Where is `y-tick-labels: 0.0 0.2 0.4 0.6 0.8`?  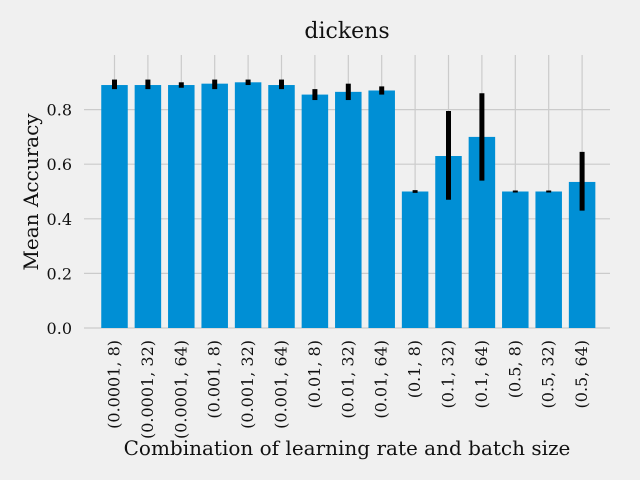 y-tick-labels: 0.0 0.2 0.4 0.6 0.8 is located at coordinates (59, 219).